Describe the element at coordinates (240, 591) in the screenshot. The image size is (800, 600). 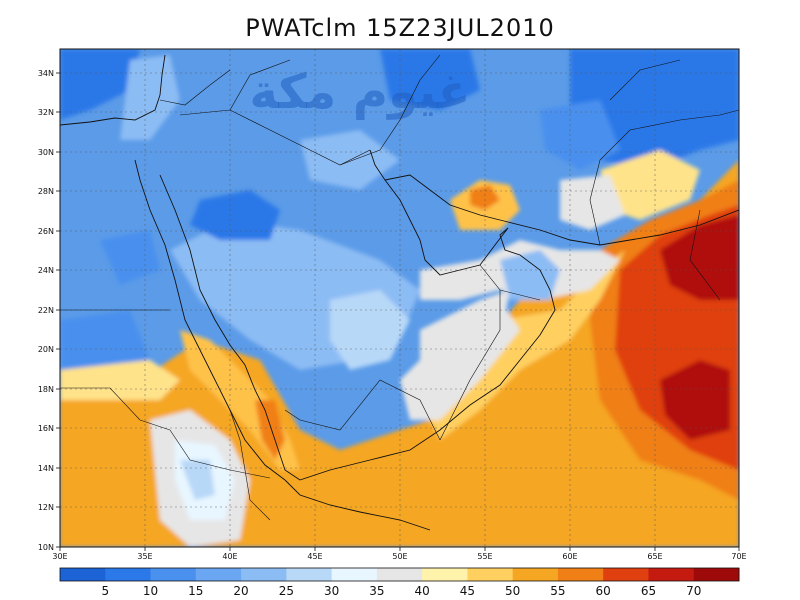
I see `colorbar-label: 20` at that location.